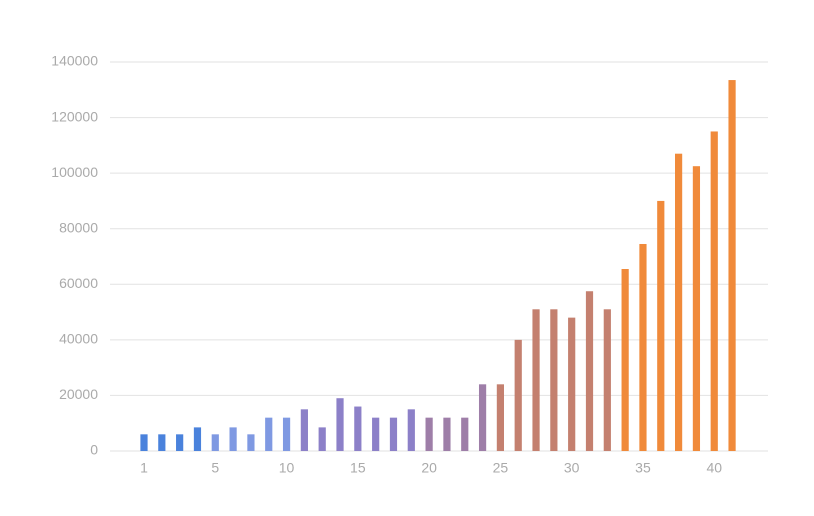  I want to click on y-tick-label: 60000, so click(78, 283).